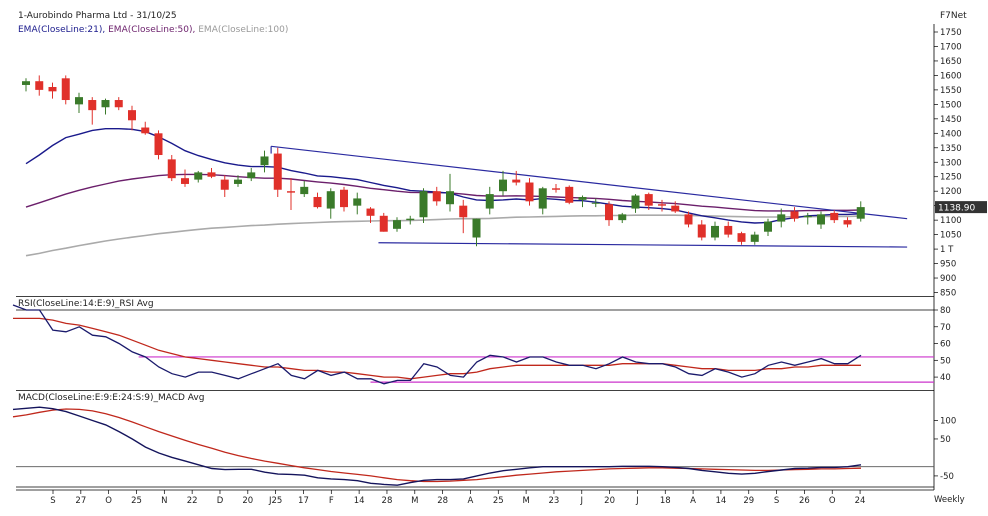  I want to click on rsi-tick-label: 50, so click(945, 361).